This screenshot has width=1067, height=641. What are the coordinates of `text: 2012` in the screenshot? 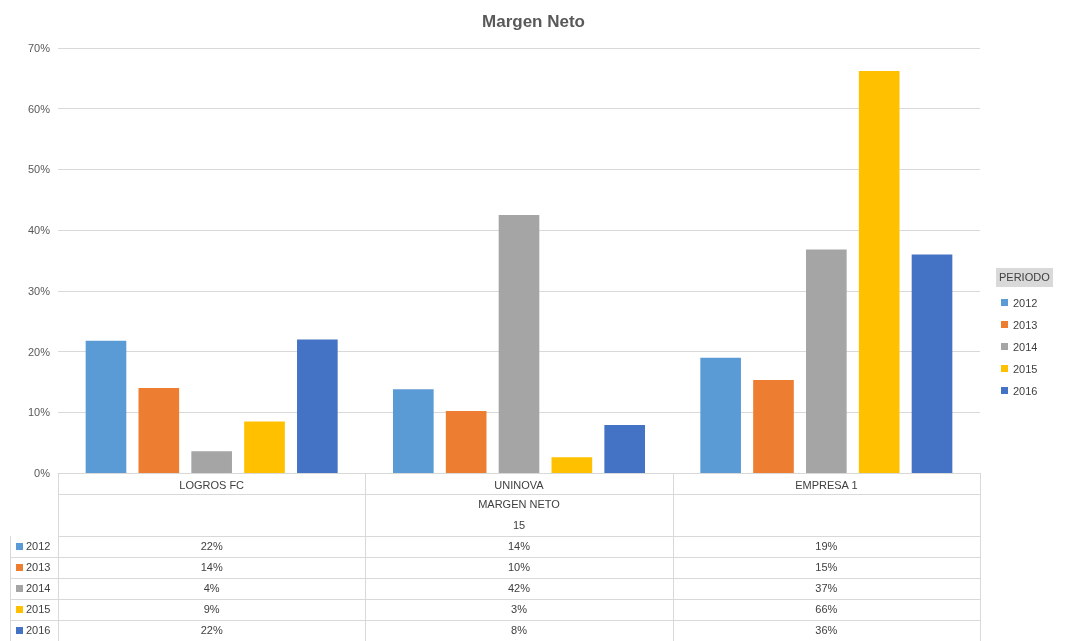 It's located at (1025, 302).